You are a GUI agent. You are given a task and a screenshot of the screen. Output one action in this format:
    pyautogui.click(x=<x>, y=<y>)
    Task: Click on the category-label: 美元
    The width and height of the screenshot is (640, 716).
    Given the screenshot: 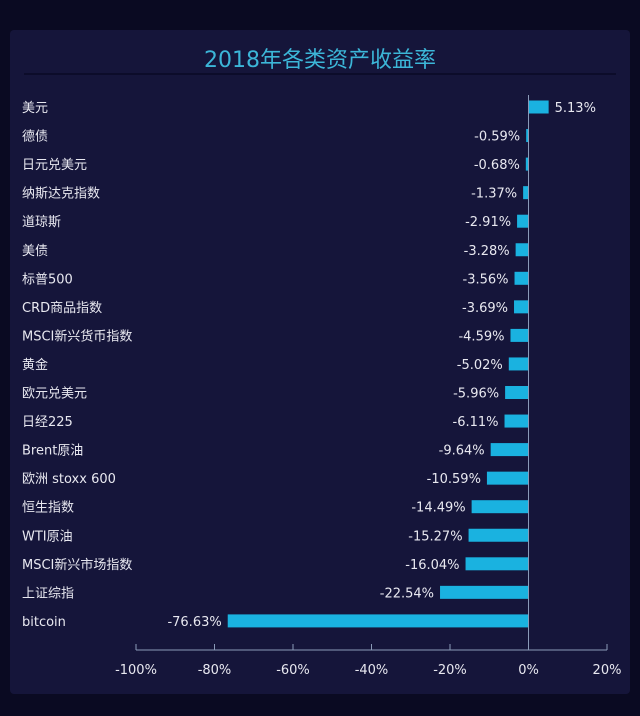 What is the action you would take?
    pyautogui.click(x=35, y=108)
    